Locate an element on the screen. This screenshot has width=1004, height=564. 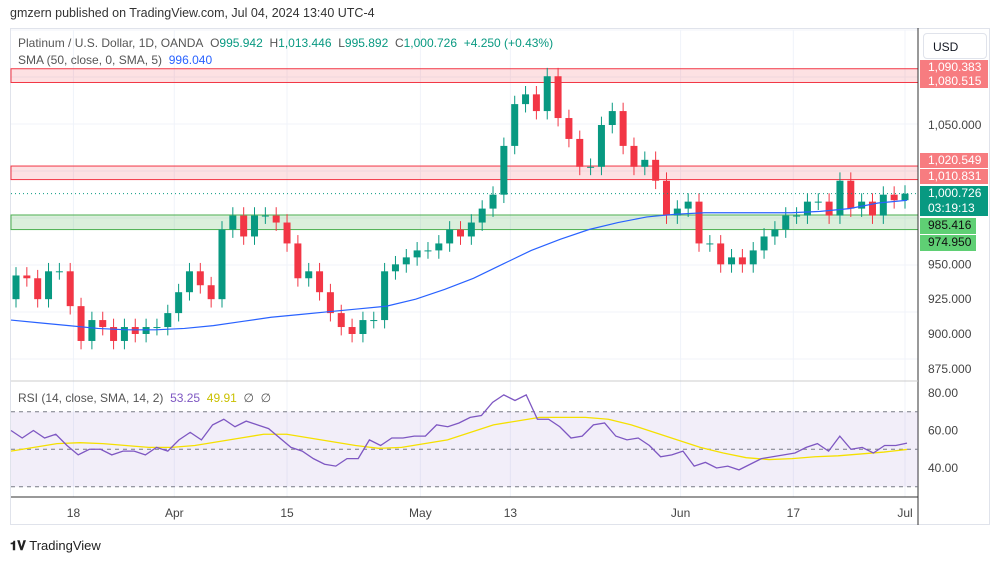
rsi-sma-line is located at coordinates (459, 438).